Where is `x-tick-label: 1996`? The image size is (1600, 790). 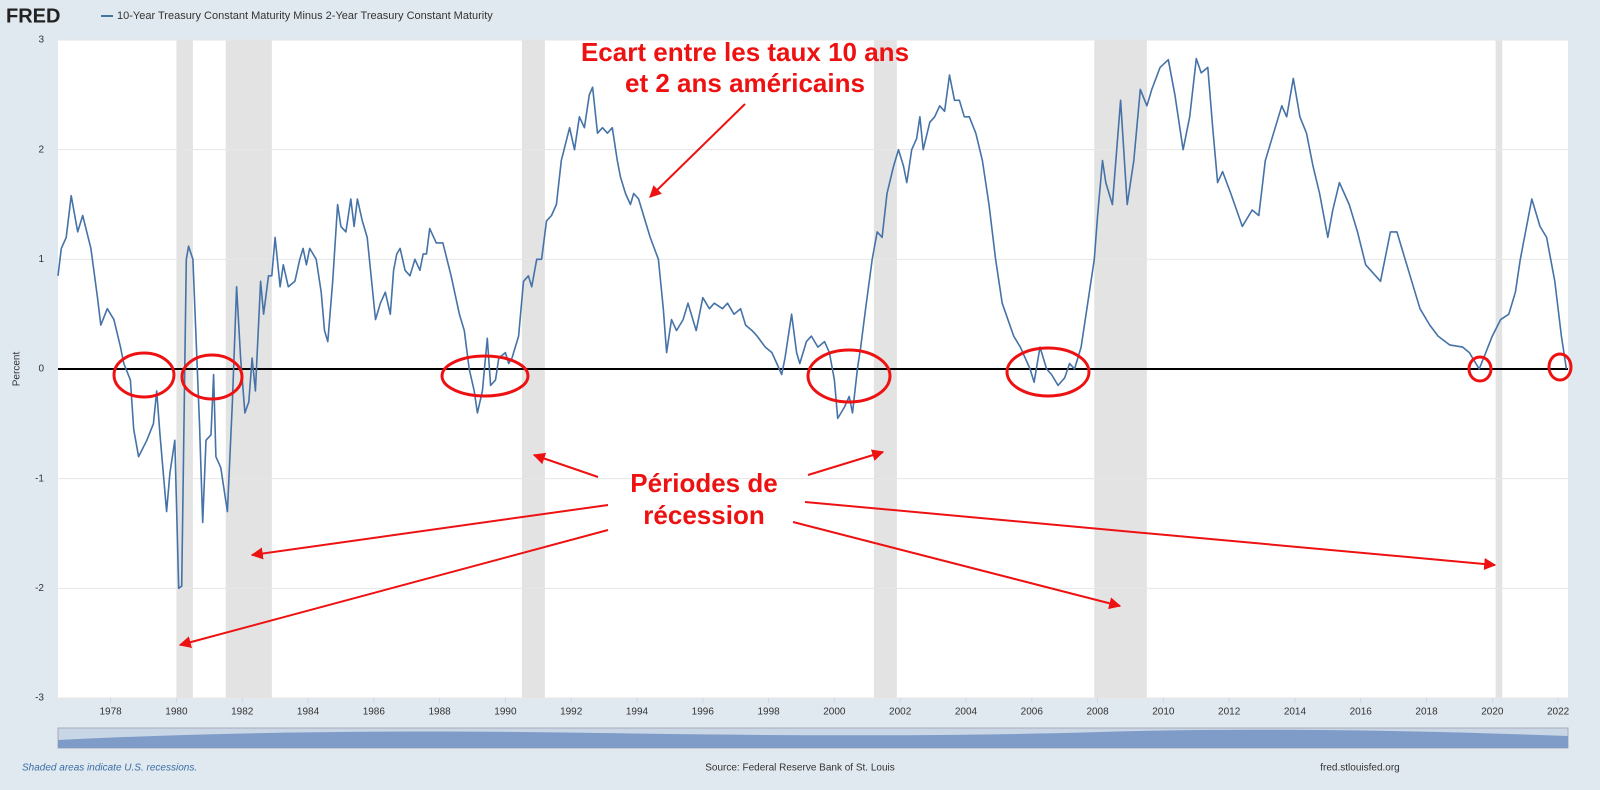 x-tick-label: 1996 is located at coordinates (703, 712).